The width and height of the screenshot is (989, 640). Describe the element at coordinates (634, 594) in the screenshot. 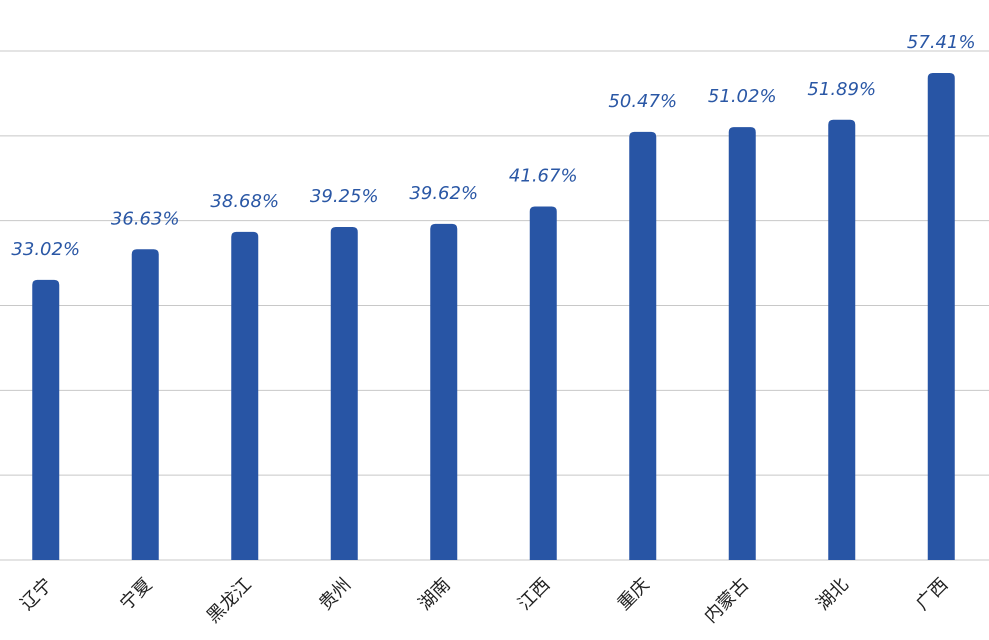

I see `x-tick-label: 重庆` at that location.